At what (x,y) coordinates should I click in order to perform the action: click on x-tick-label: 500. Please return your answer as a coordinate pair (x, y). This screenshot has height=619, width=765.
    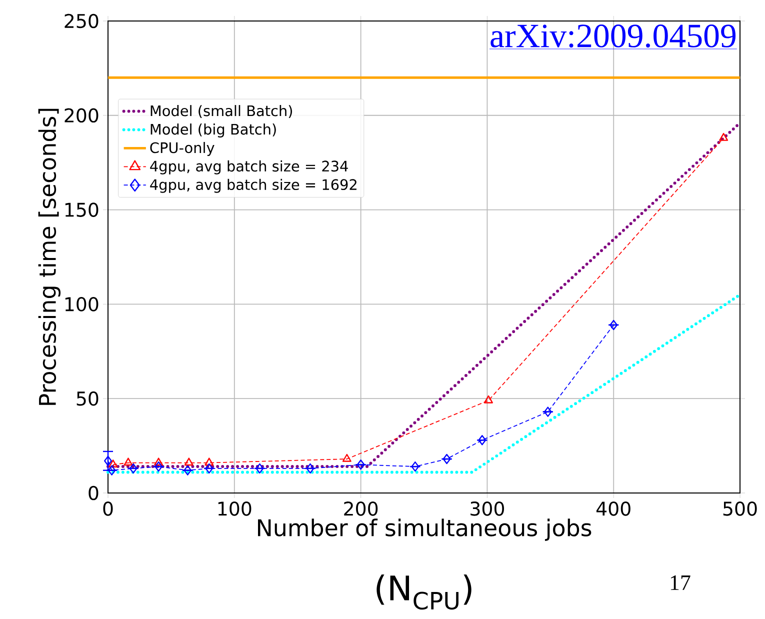
    Looking at the image, I should click on (740, 509).